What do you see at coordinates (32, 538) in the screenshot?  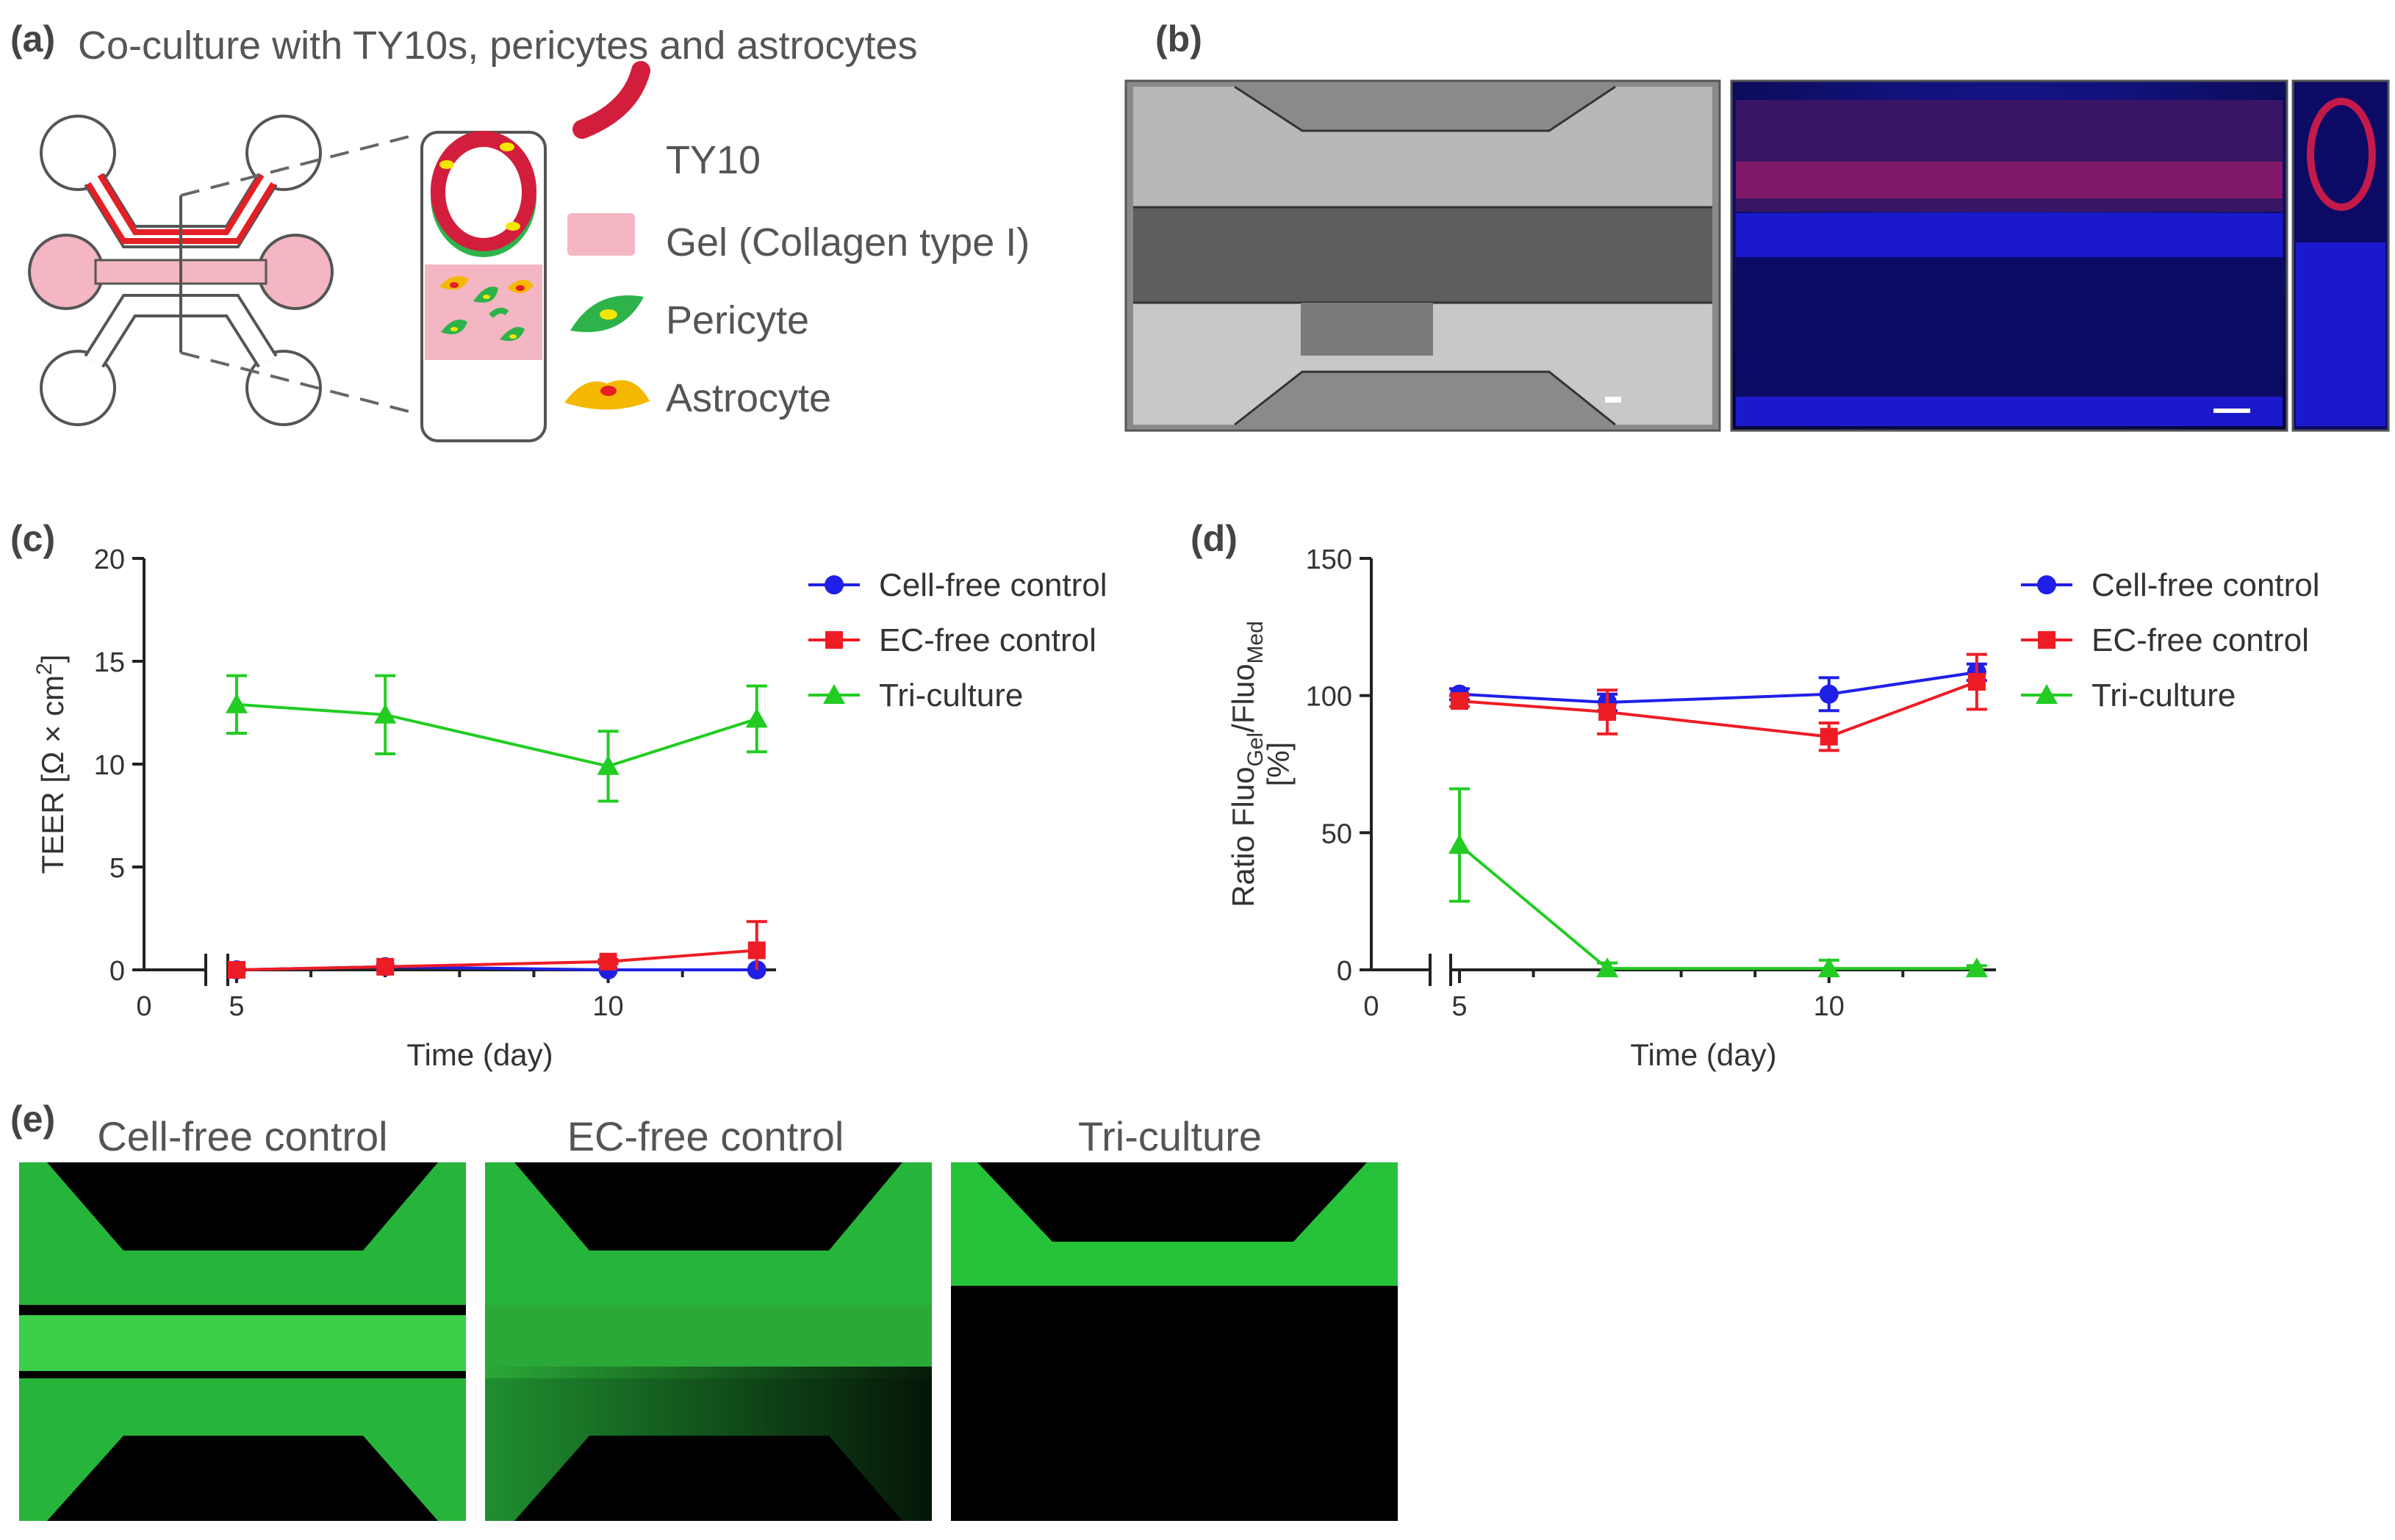 I see `panel-c-label: (c)` at bounding box center [32, 538].